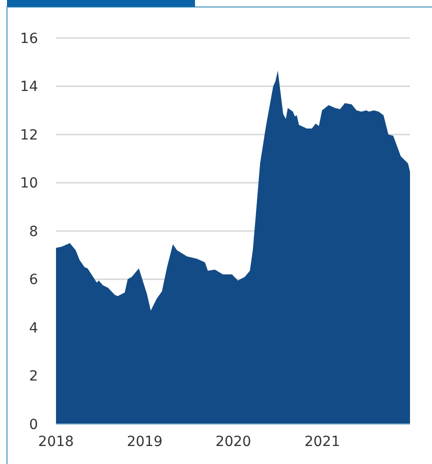  What do you see at coordinates (33, 328) in the screenshot?
I see `y-tick-label: 4` at bounding box center [33, 328].